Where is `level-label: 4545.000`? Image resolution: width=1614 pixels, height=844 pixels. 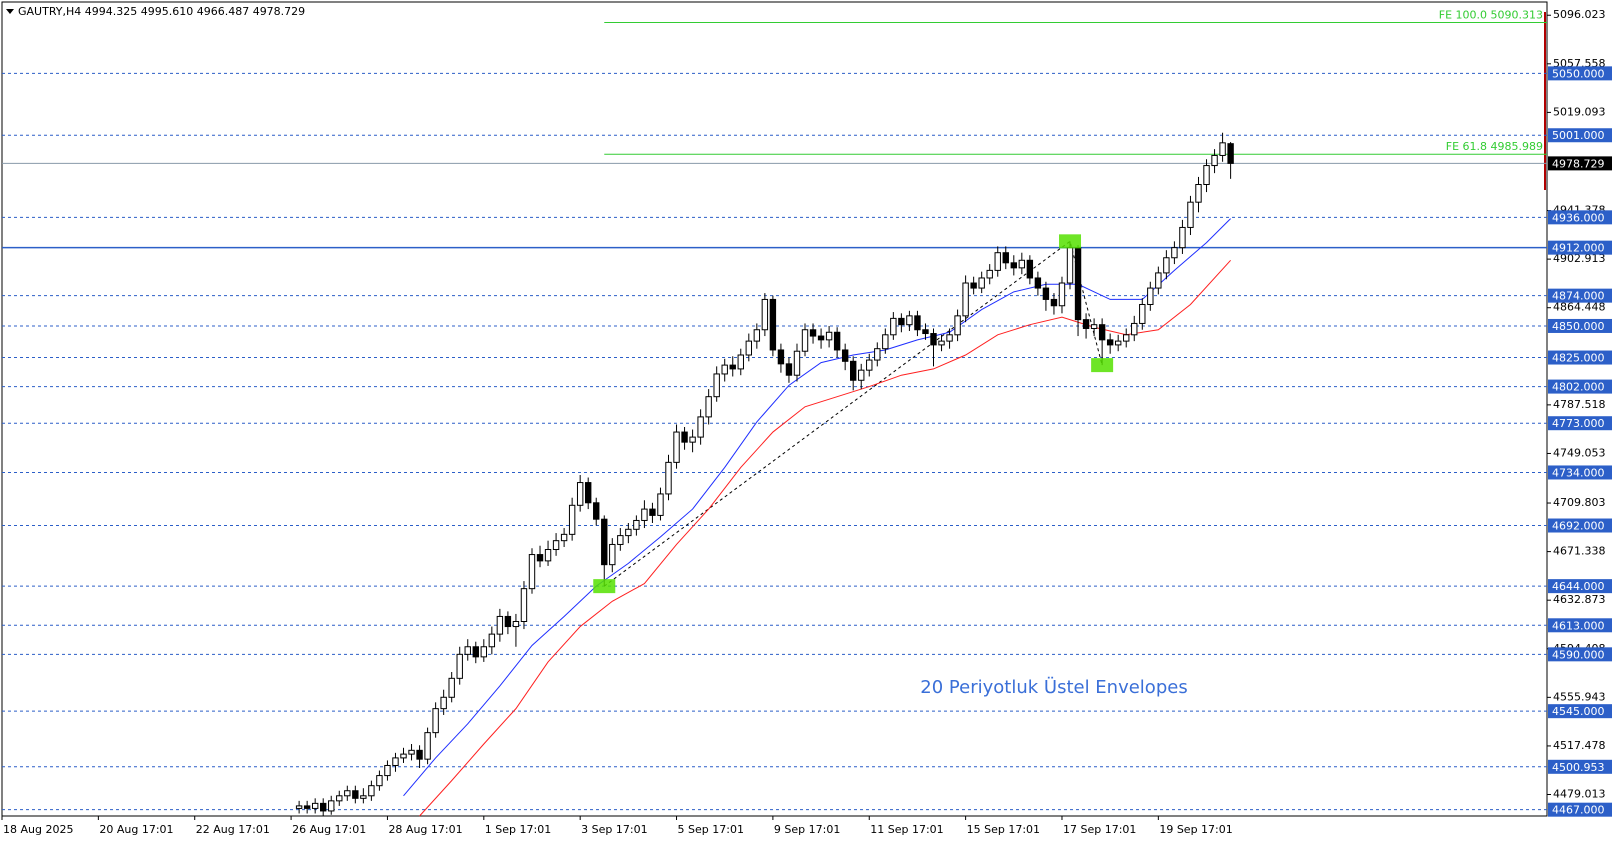
level-label: 4545.000 is located at coordinates (1578, 711).